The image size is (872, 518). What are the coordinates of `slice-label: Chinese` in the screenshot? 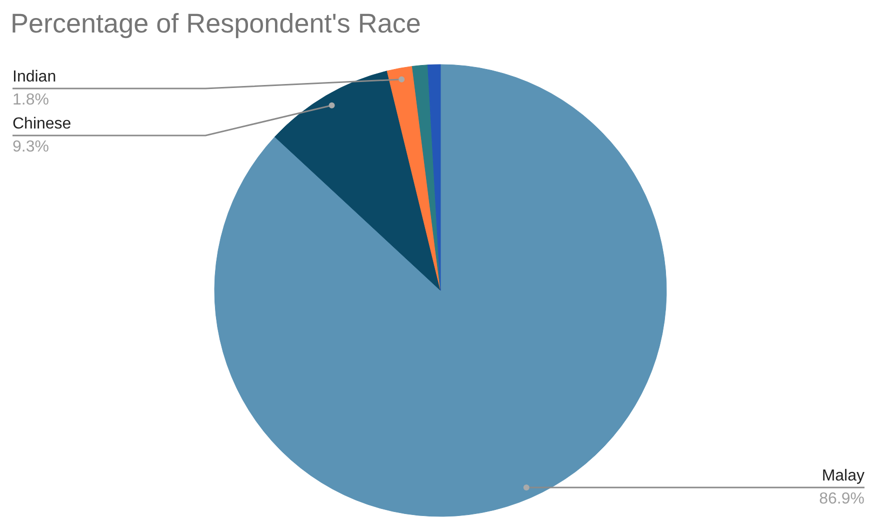 It's located at (42, 124).